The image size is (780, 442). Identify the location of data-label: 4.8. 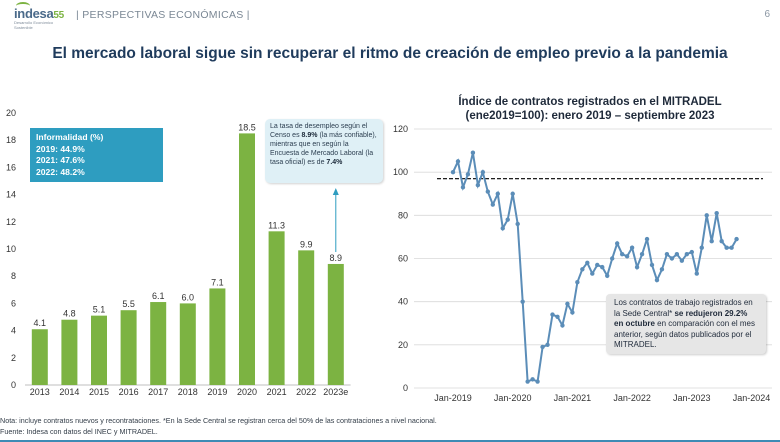
(69, 314).